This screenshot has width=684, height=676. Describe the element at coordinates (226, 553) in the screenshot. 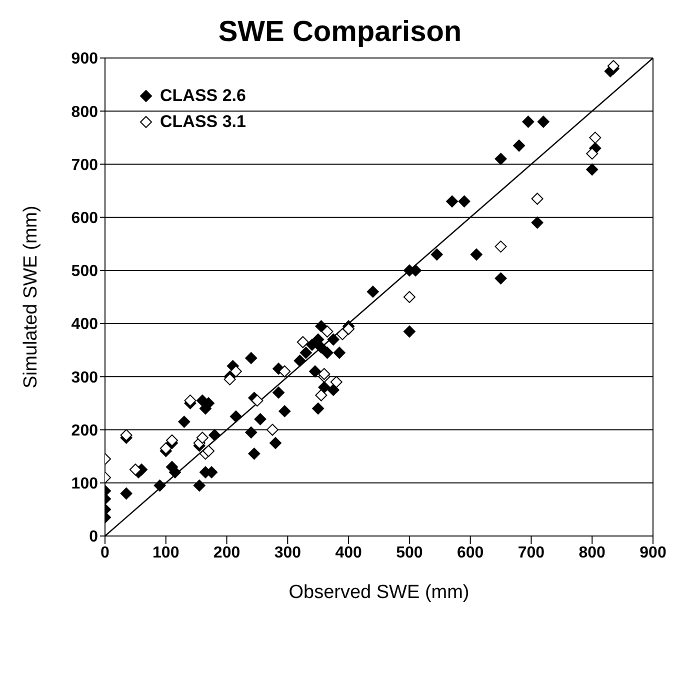

I see `x-tick-label: 200` at that location.